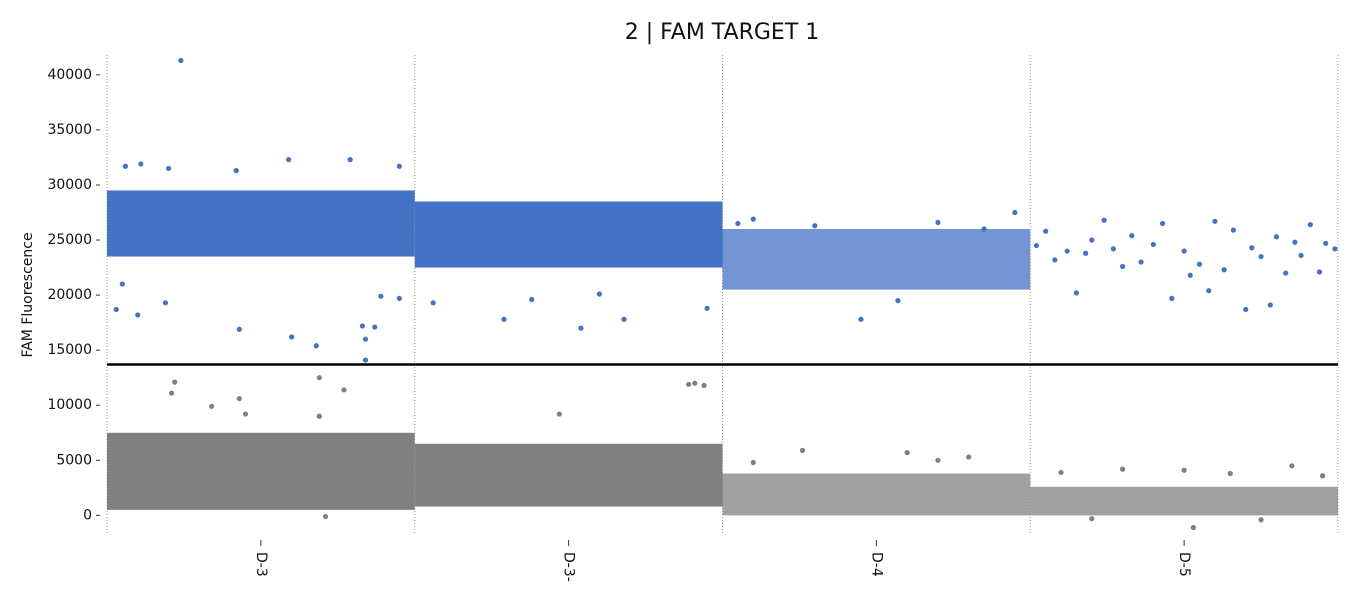 This screenshot has width=1360, height=600. I want to click on y-axis-label: FAM Fluorescence, so click(28, 294).